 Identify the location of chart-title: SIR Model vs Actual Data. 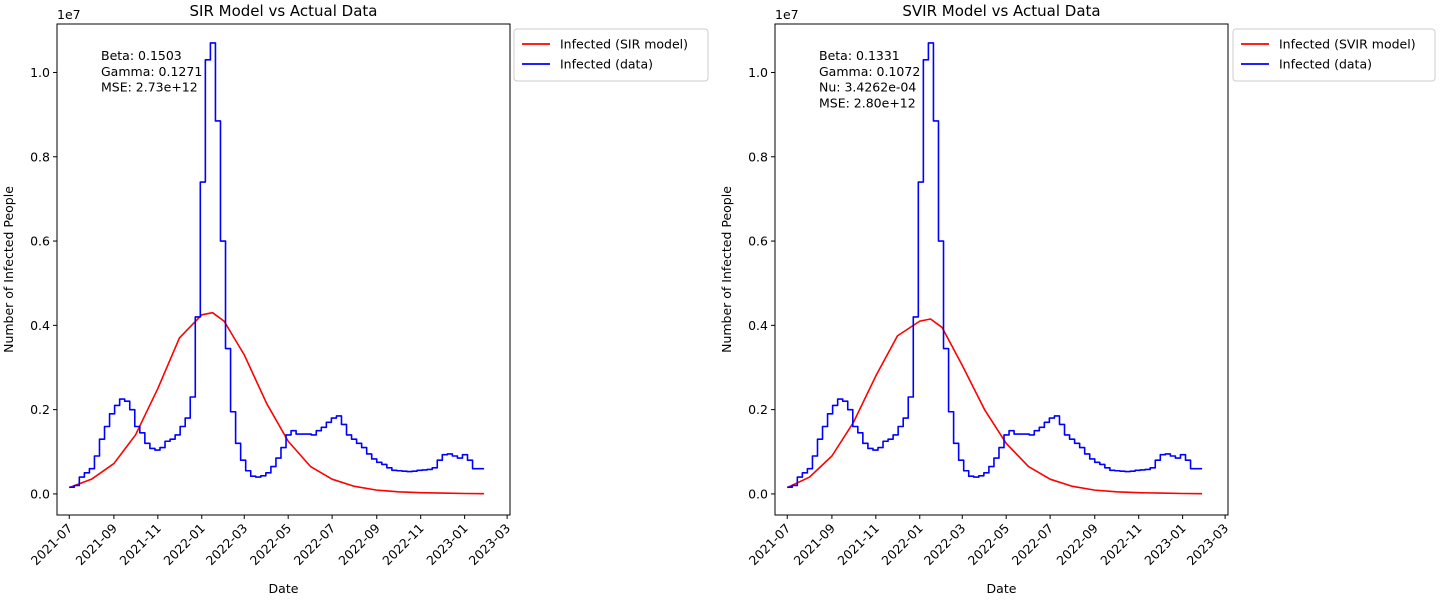
(284, 11).